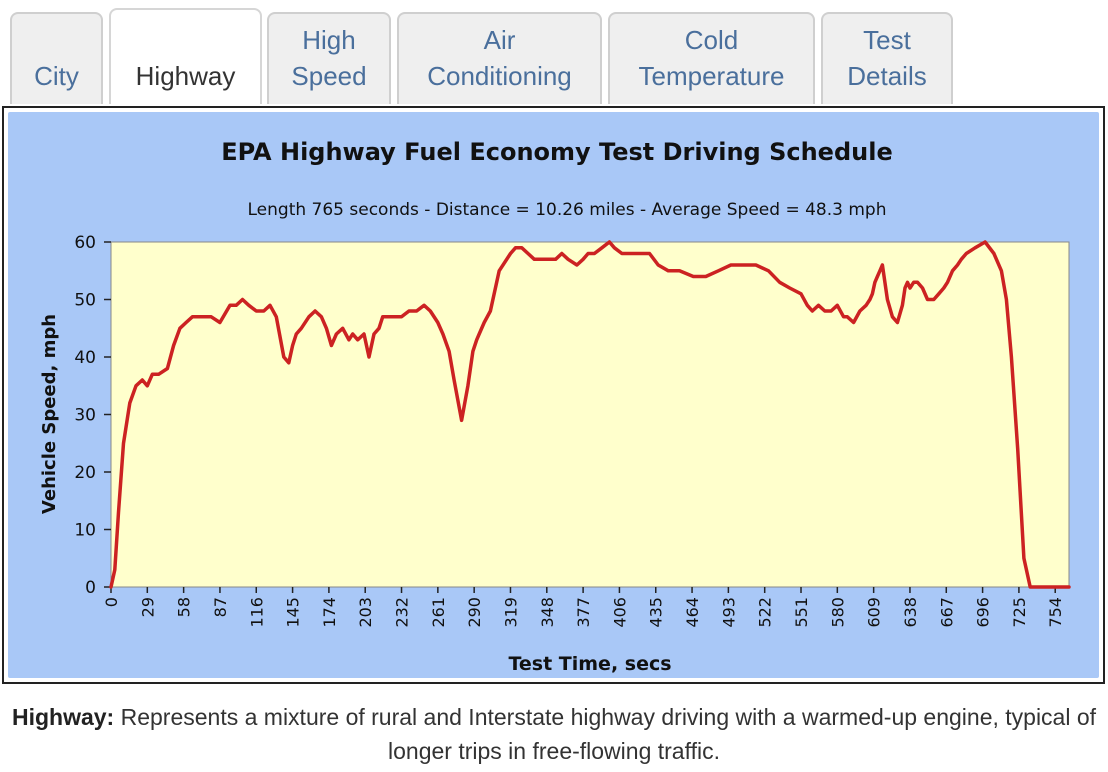  What do you see at coordinates (619, 612) in the screenshot?
I see `x-tick-label: 406` at bounding box center [619, 612].